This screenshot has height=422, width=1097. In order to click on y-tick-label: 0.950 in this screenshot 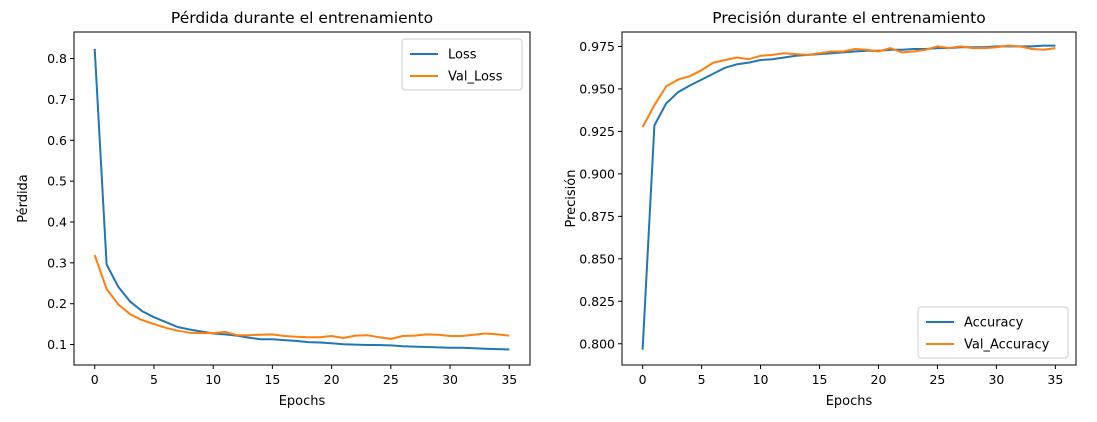, I will do `click(597, 88)`.